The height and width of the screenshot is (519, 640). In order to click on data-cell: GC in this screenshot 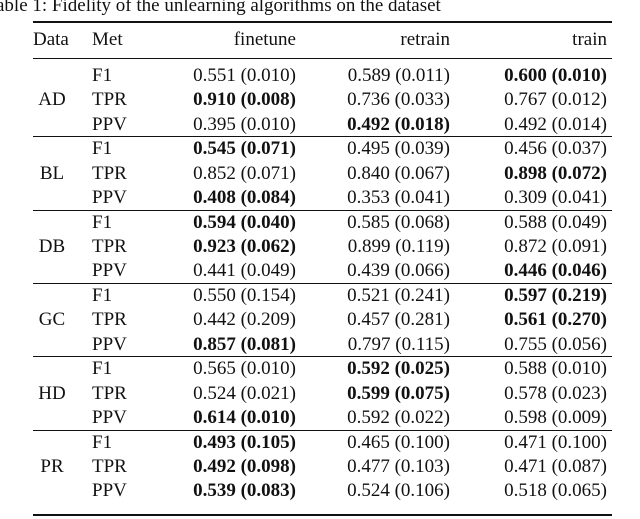, I will do `click(52, 320)`.